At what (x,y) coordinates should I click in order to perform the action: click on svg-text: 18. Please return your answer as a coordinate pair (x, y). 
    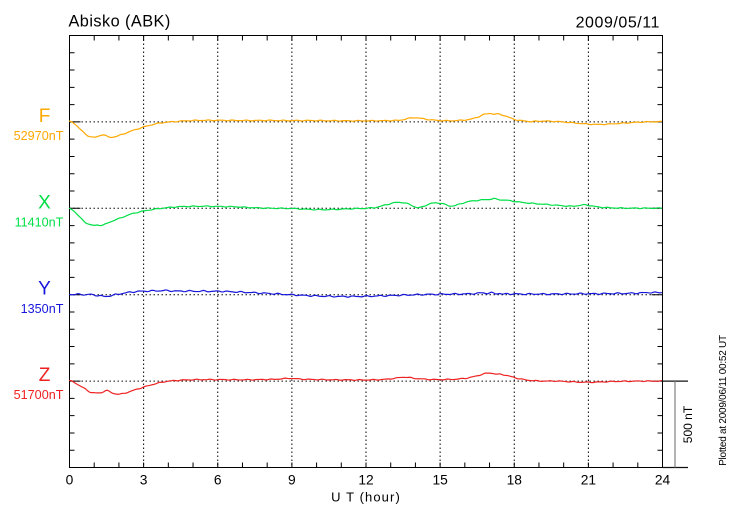
    Looking at the image, I should click on (515, 480).